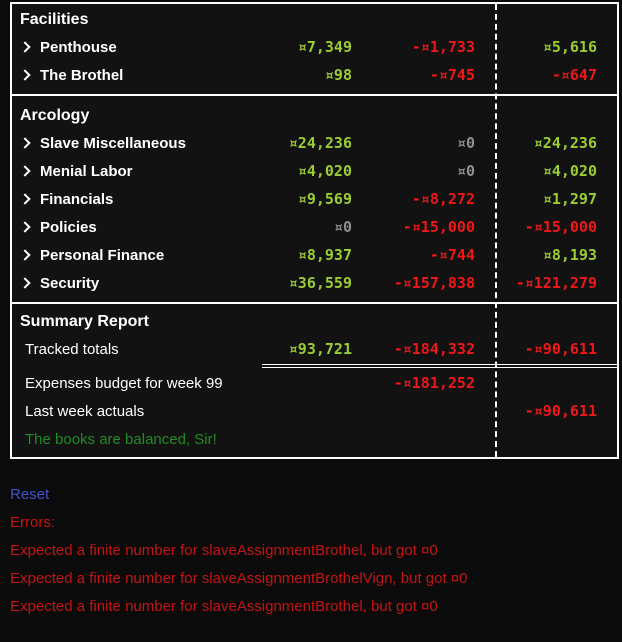 The width and height of the screenshot is (622, 642). Describe the element at coordinates (342, 227) in the screenshot. I see `income-value: ¤0` at that location.